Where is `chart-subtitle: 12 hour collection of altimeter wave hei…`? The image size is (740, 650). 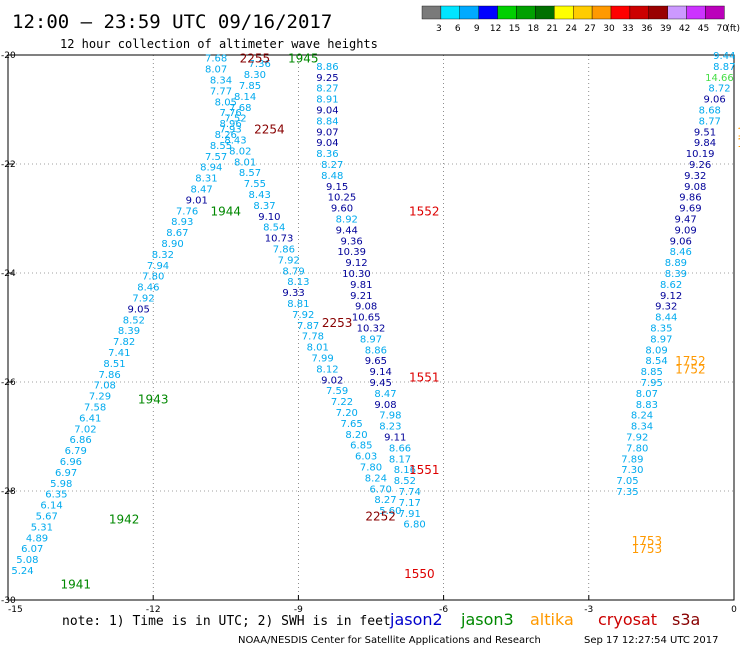 chart-subtitle: 12 hour collection of altimeter wave hei… is located at coordinates (219, 44).